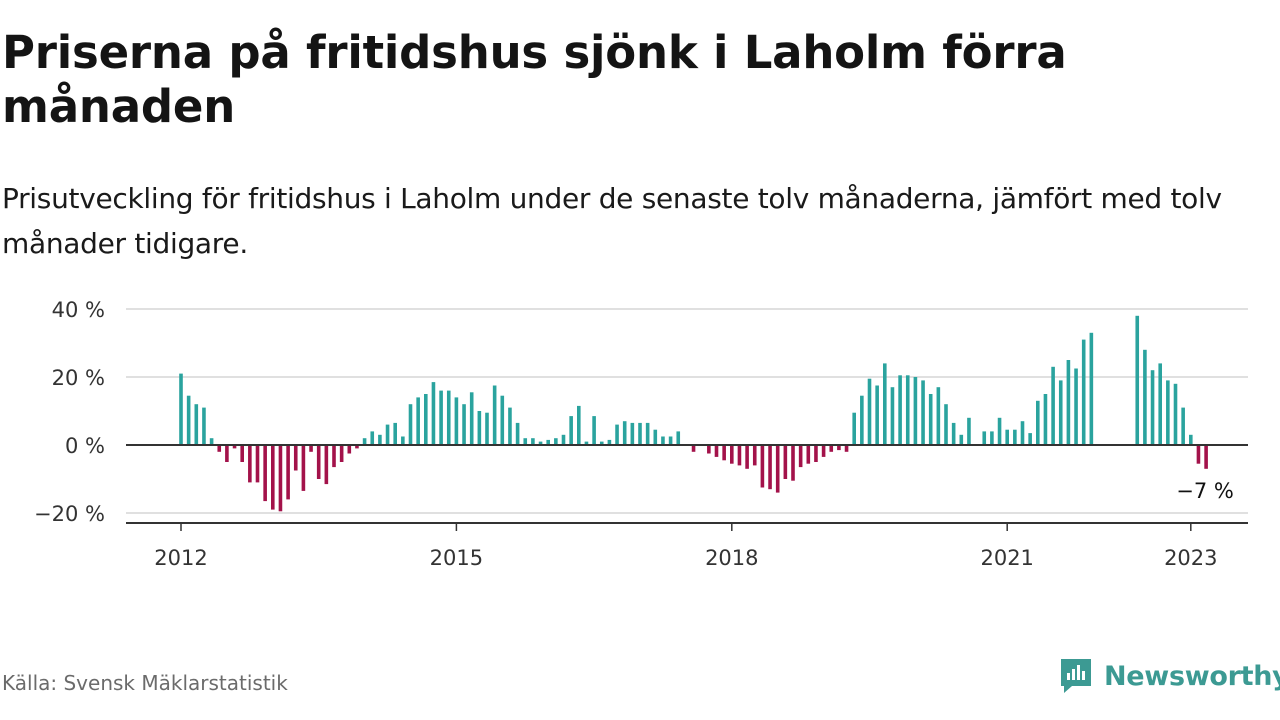  Describe the element at coordinates (180, 558) in the screenshot. I see `x-tick-label: 2012` at that location.